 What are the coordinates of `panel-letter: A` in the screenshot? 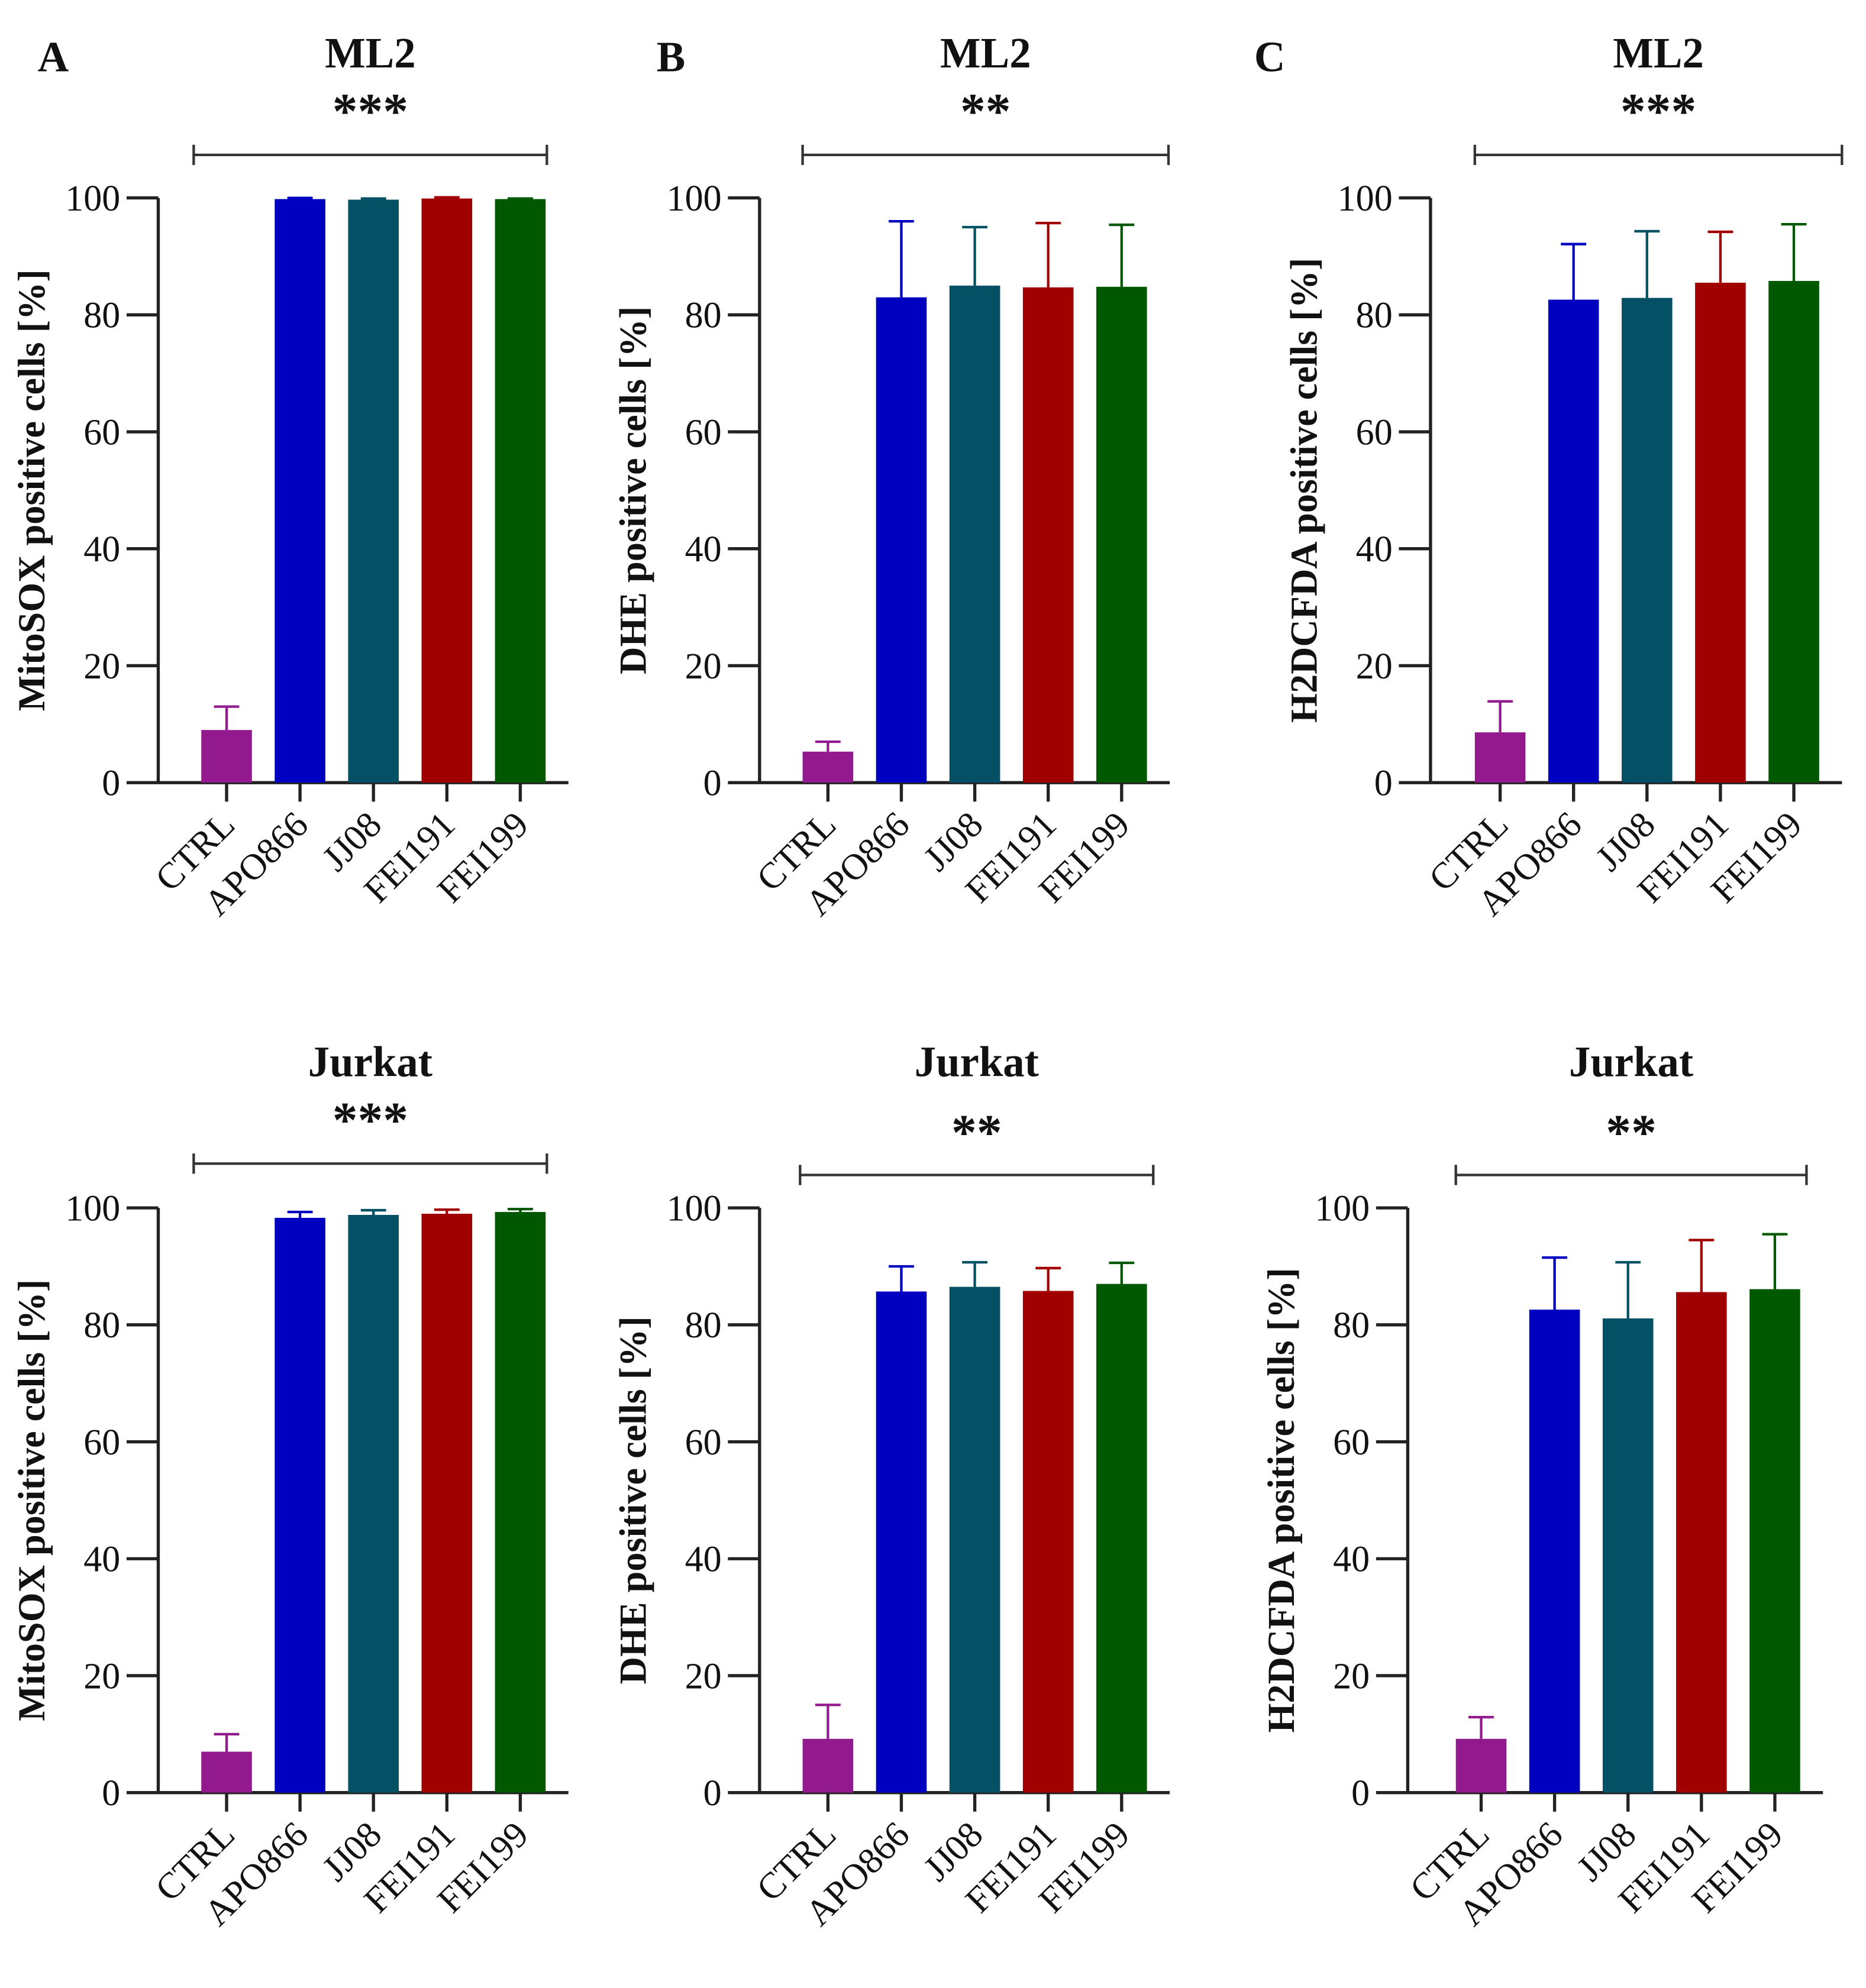 It's located at (53, 57).